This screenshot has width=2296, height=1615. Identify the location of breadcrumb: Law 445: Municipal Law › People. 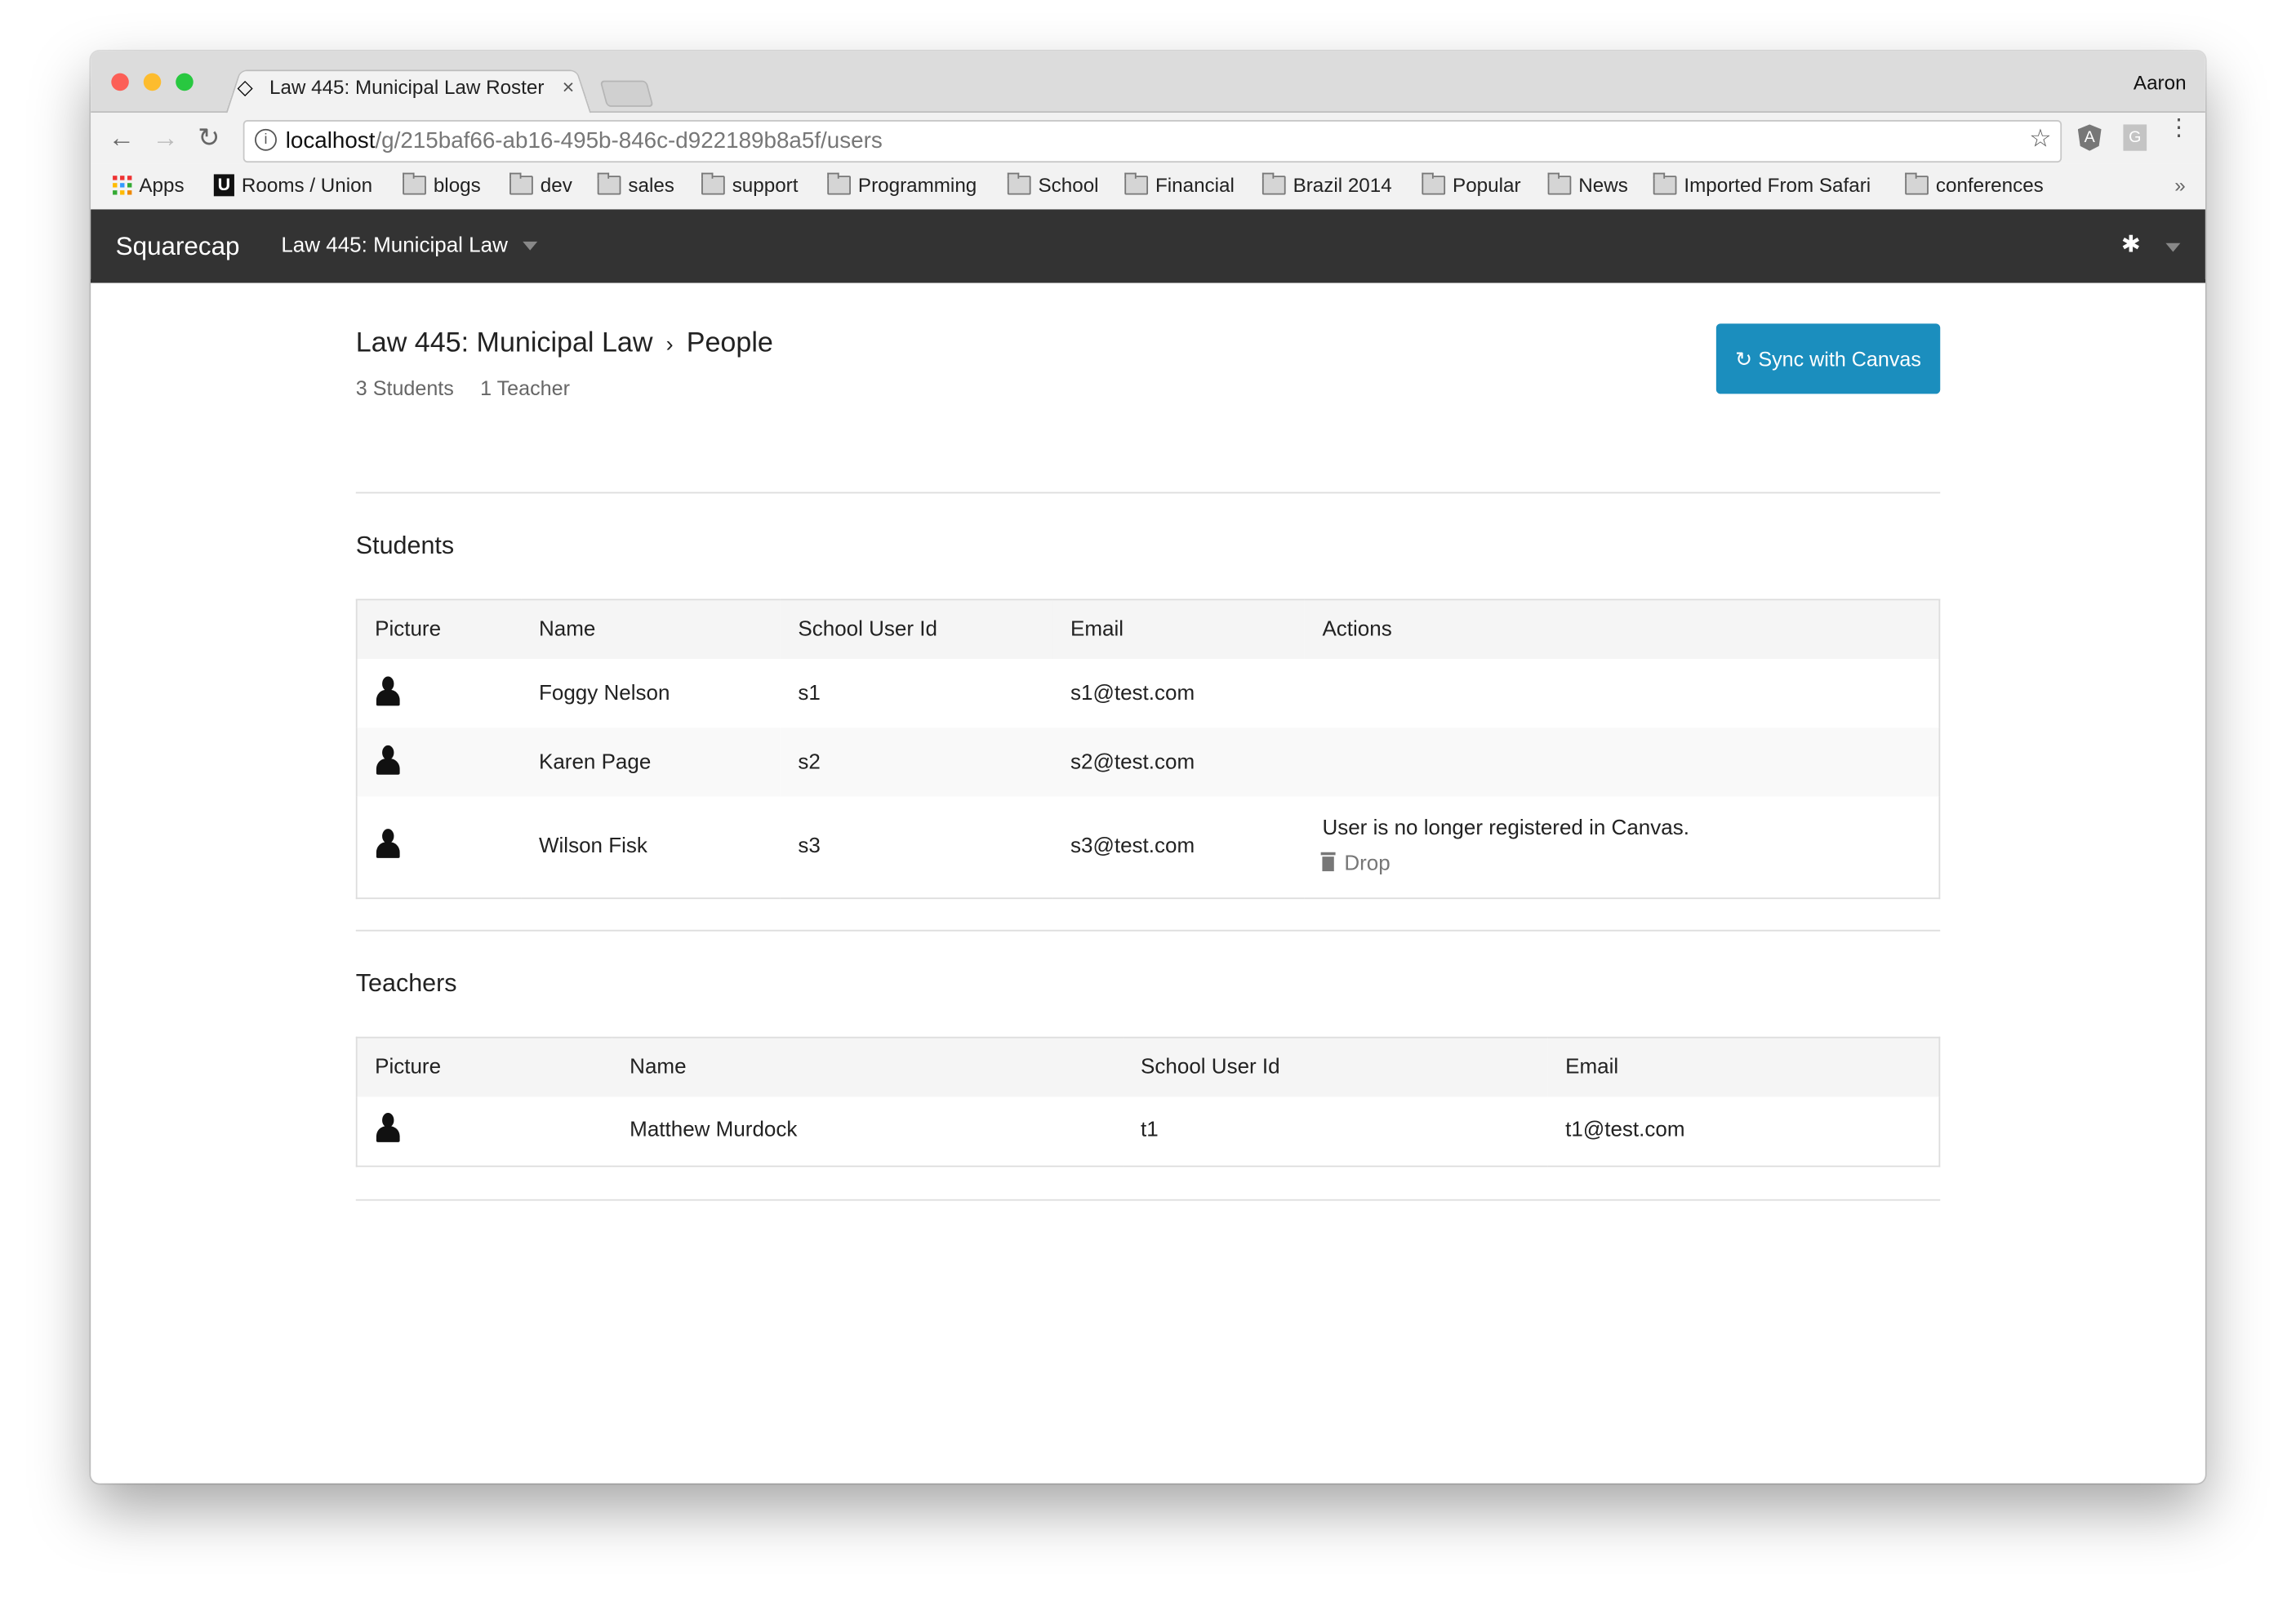
(564, 343).